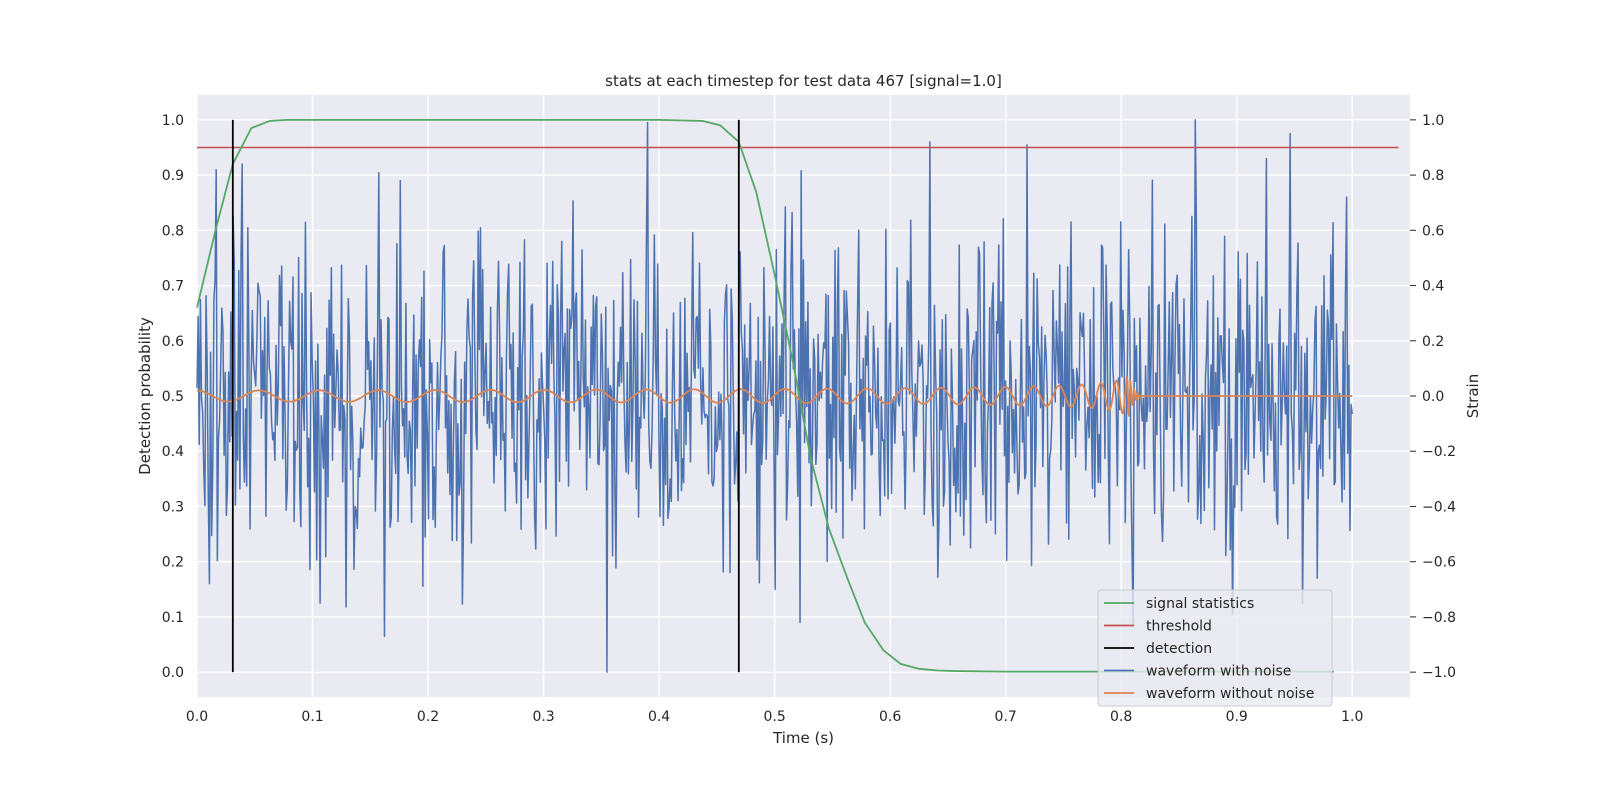 This screenshot has width=1600, height=800. What do you see at coordinates (1230, 694) in the screenshot?
I see `legend-label: waveform without noise` at bounding box center [1230, 694].